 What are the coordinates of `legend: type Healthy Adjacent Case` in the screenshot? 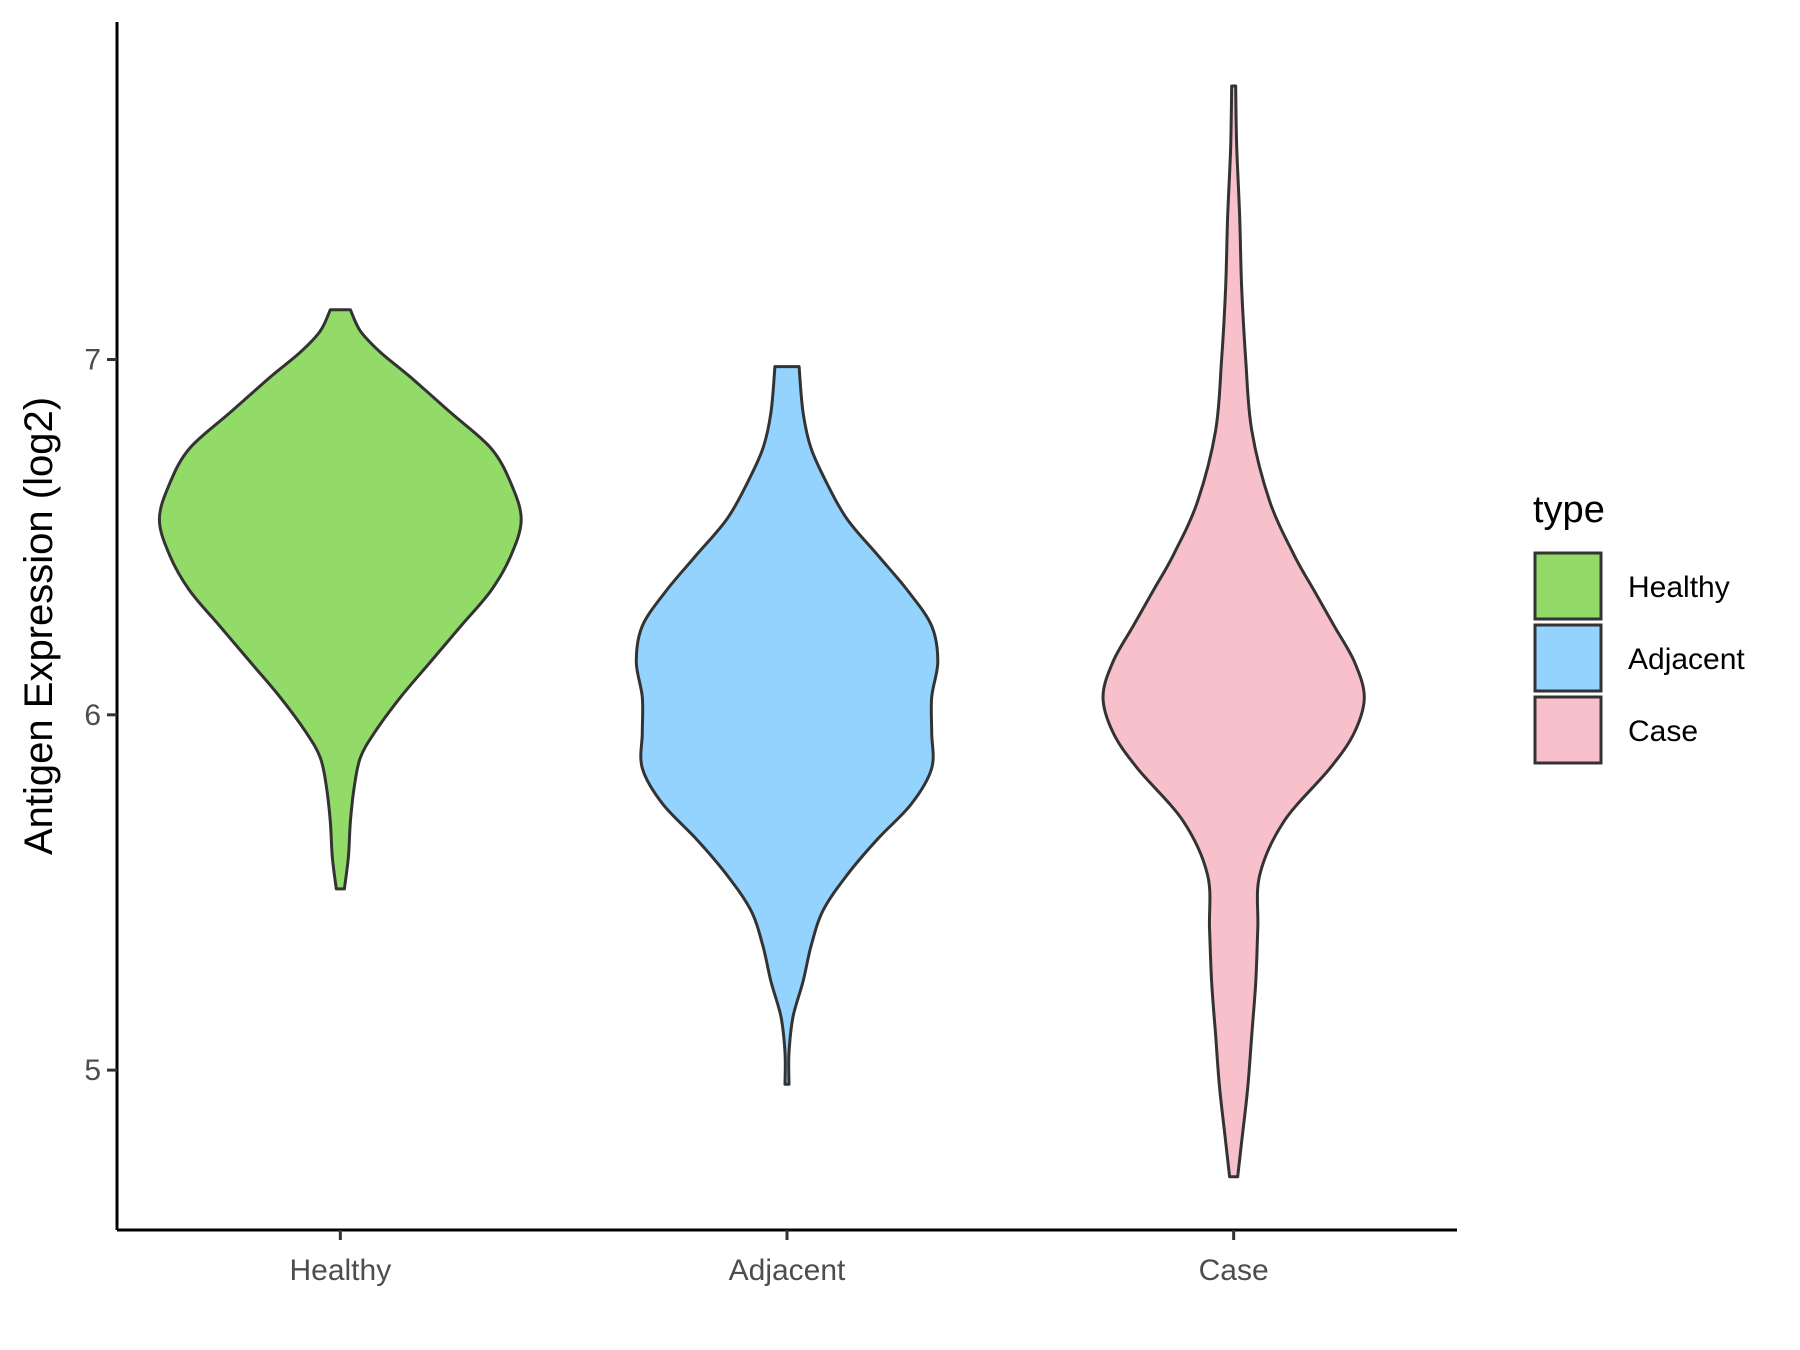 It's located at (1639, 627).